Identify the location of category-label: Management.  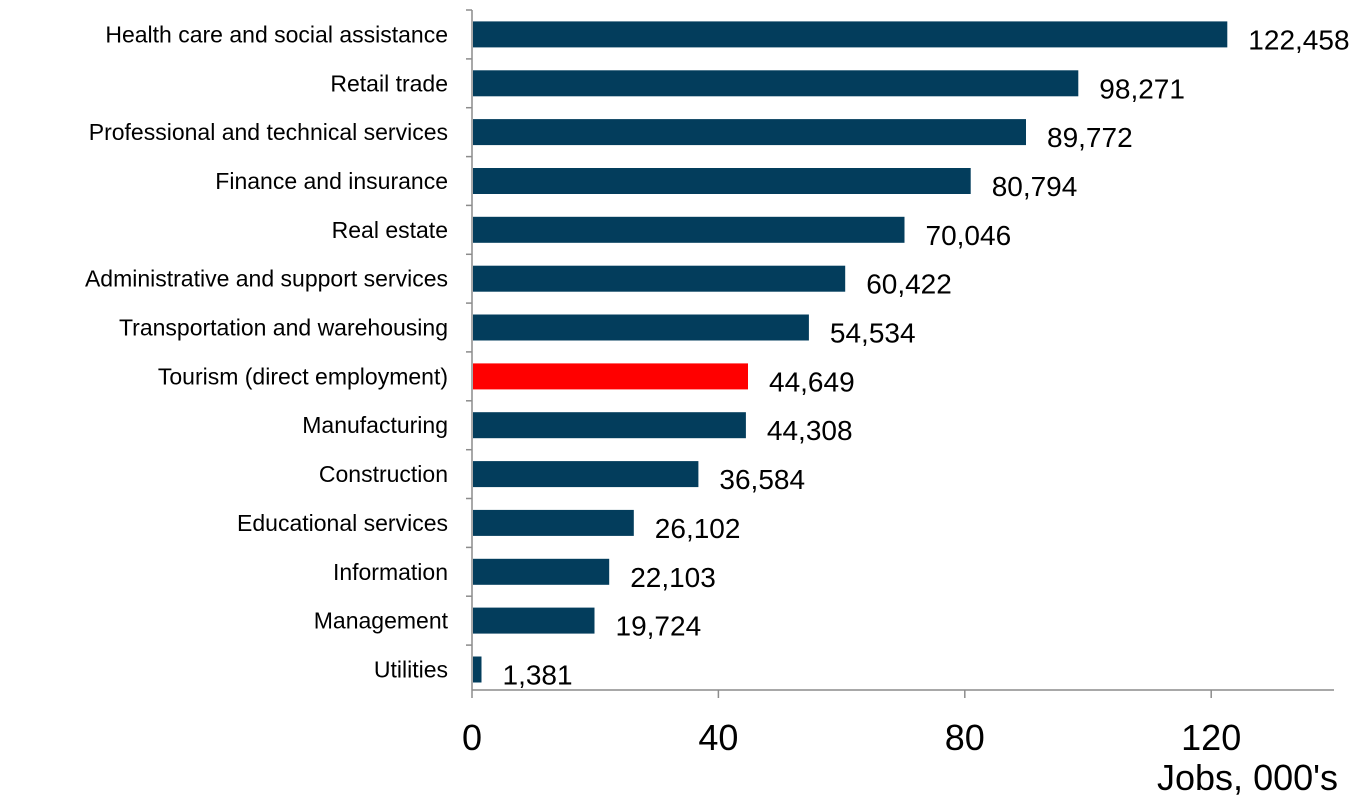
(381, 621).